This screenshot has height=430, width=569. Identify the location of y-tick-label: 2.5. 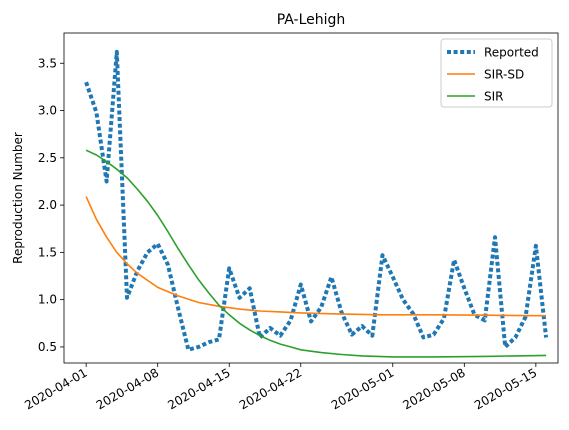
(47, 158).